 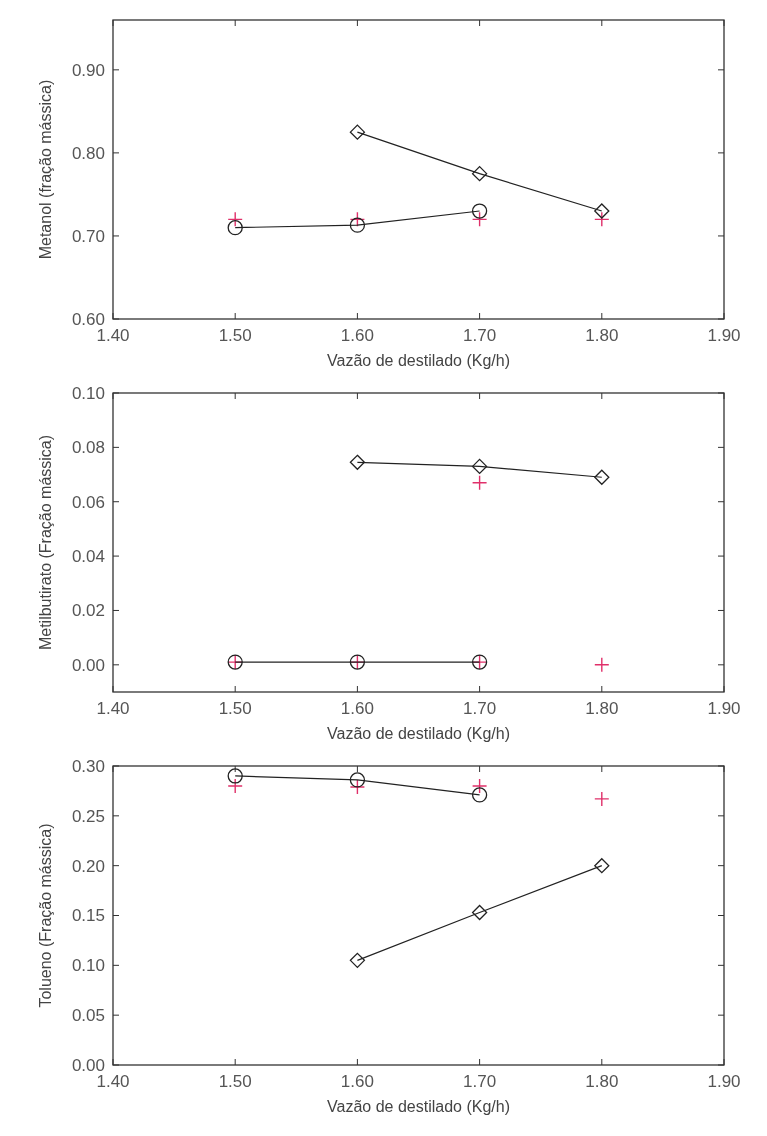 I want to click on y-tick-label: 0.25, so click(x=88, y=816).